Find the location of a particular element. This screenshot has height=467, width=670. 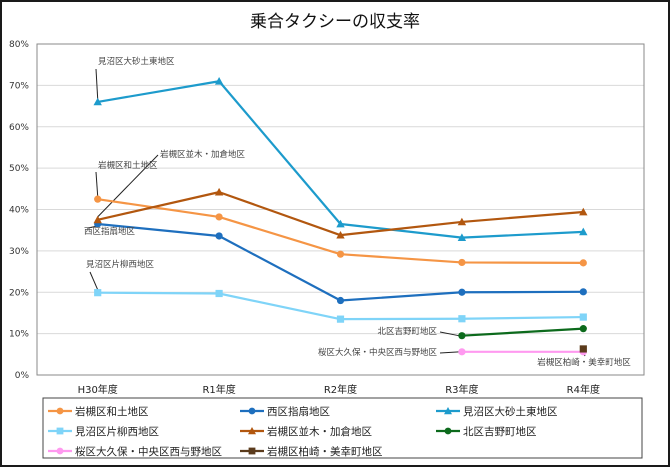

annotation-label: 見沼区大砂土東地区 is located at coordinates (136, 61).